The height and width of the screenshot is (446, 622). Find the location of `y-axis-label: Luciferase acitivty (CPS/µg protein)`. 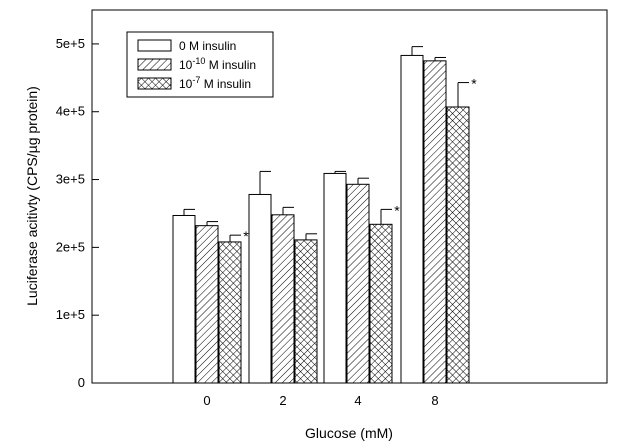

y-axis-label: Luciferase acitivty (CPS/µg protein) is located at coordinates (32, 196).